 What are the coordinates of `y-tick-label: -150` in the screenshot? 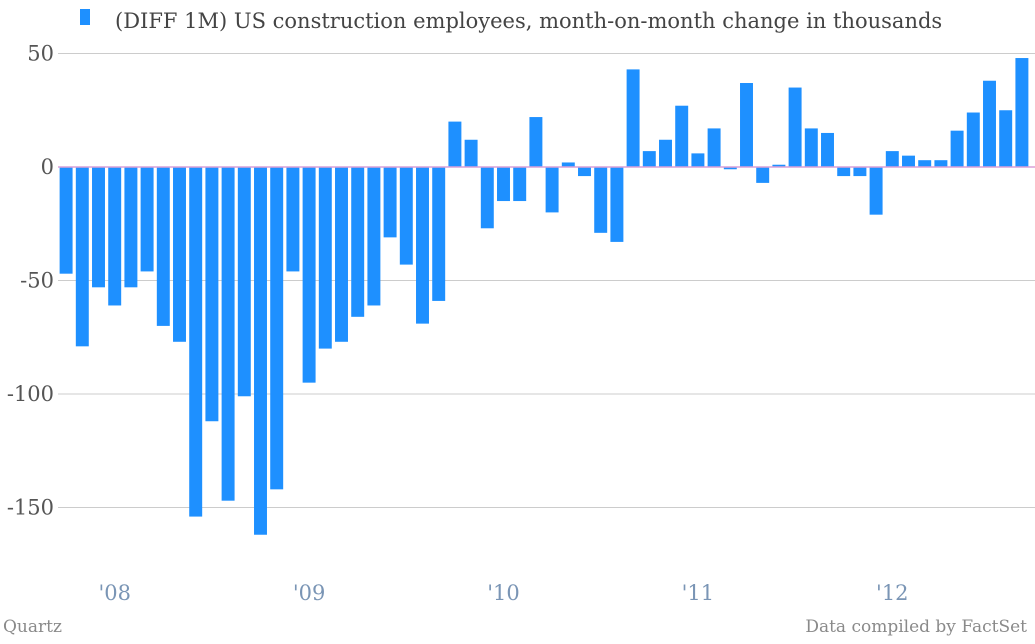 It's located at (30, 508).